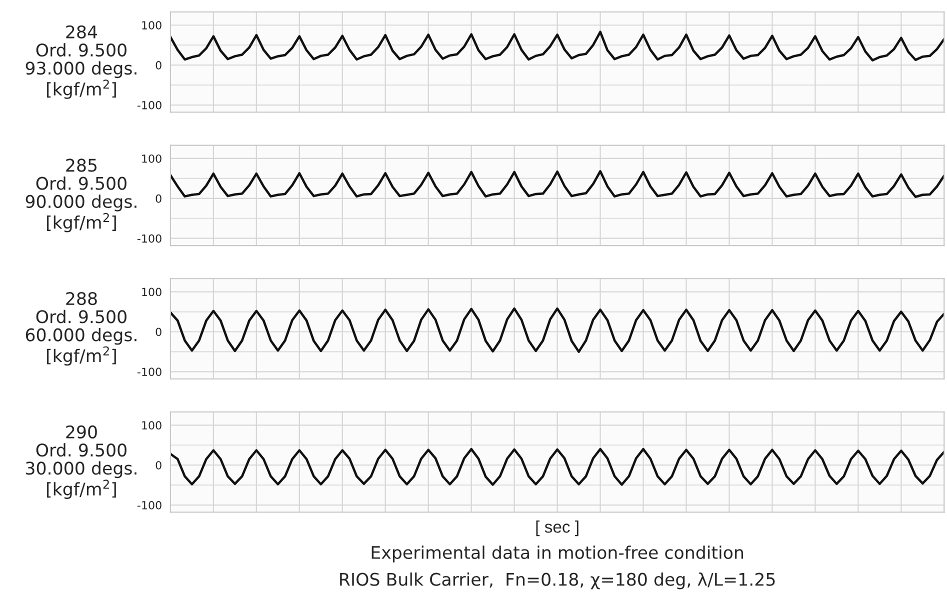 The image size is (947, 597). What do you see at coordinates (81, 62) in the screenshot?
I see `y-axis-title: 284 Ord. 9.500 93.000 degs. [kgf/m$^{2}$]` at bounding box center [81, 62].